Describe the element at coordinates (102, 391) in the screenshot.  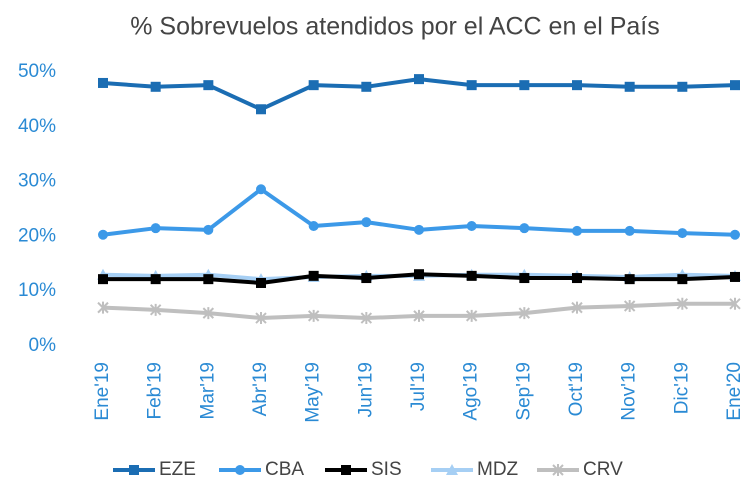
I see `x-tick-label: Ene'19` at that location.